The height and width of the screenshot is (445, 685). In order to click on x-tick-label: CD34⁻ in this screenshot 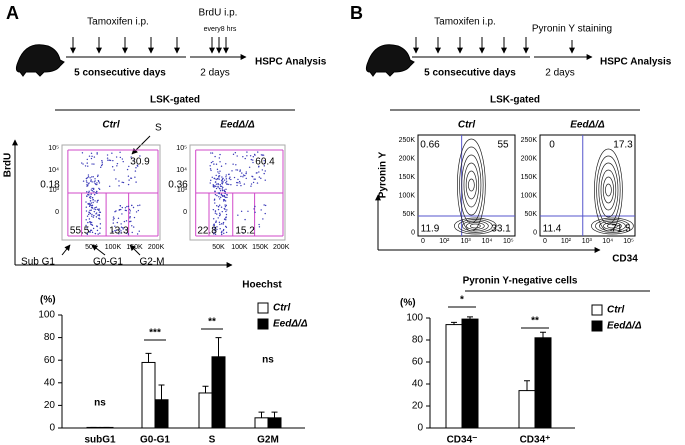, I will do `click(462, 440)`.